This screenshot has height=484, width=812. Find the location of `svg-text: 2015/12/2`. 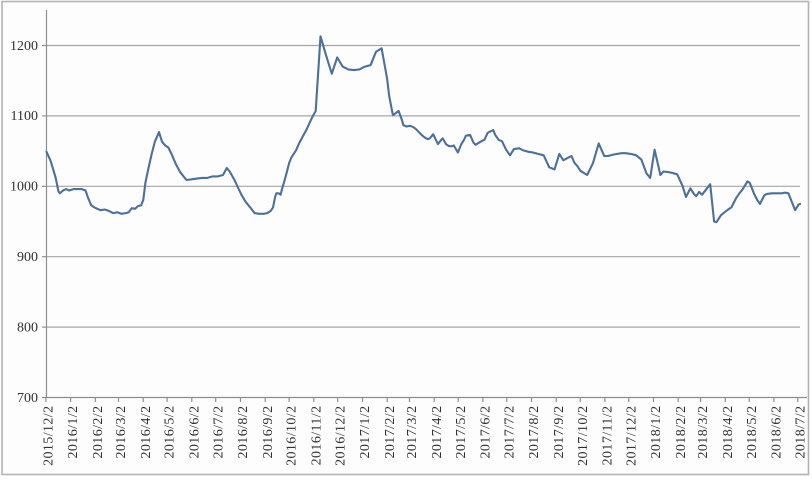

svg-text: 2015/12/2 is located at coordinates (49, 436).